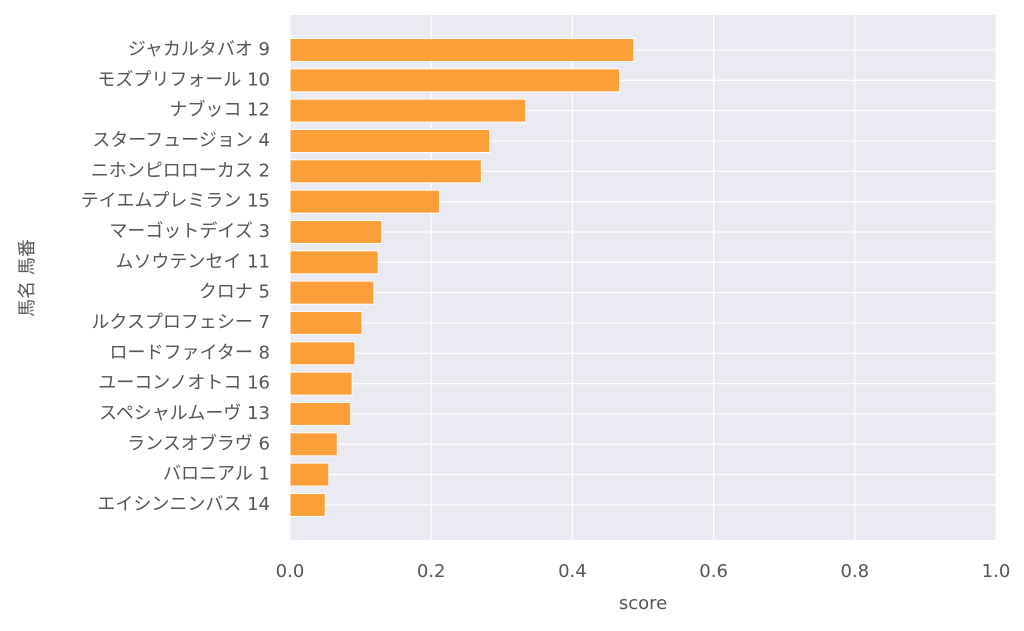  What do you see at coordinates (192, 261) in the screenshot?
I see `y-tick-label: ムソウテンセイ 11` at bounding box center [192, 261].